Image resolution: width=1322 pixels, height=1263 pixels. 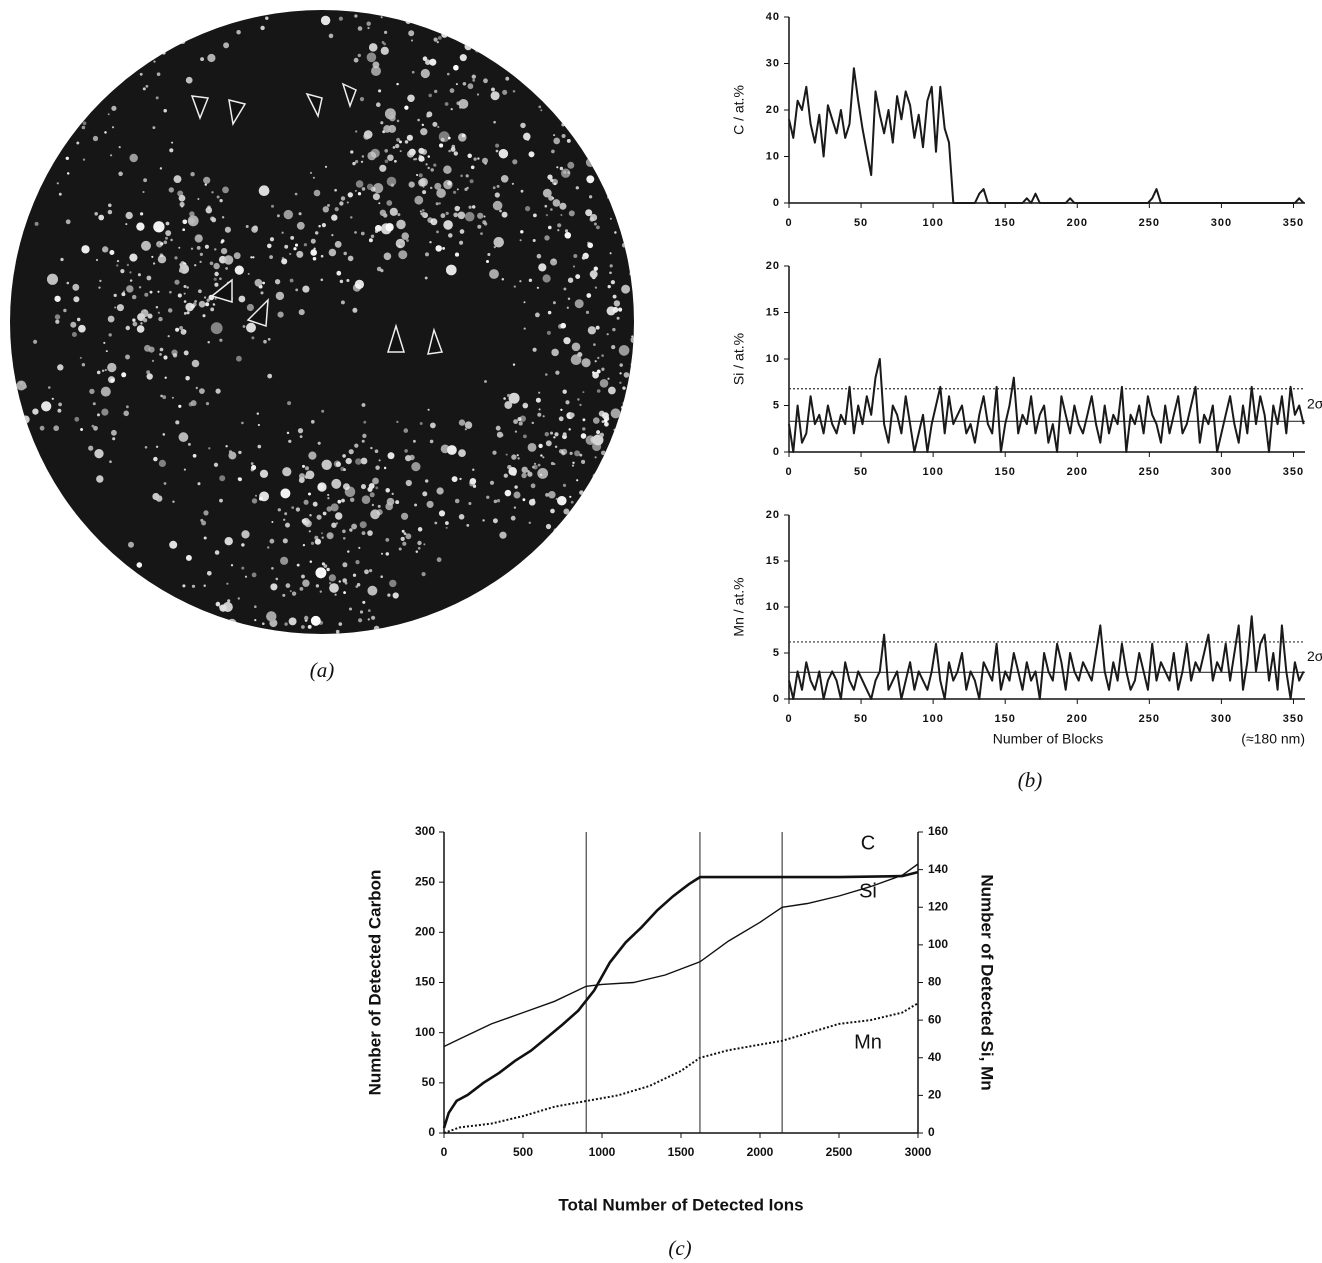 What do you see at coordinates (1221, 719) in the screenshot?
I see `x-tick-label: 300` at bounding box center [1221, 719].